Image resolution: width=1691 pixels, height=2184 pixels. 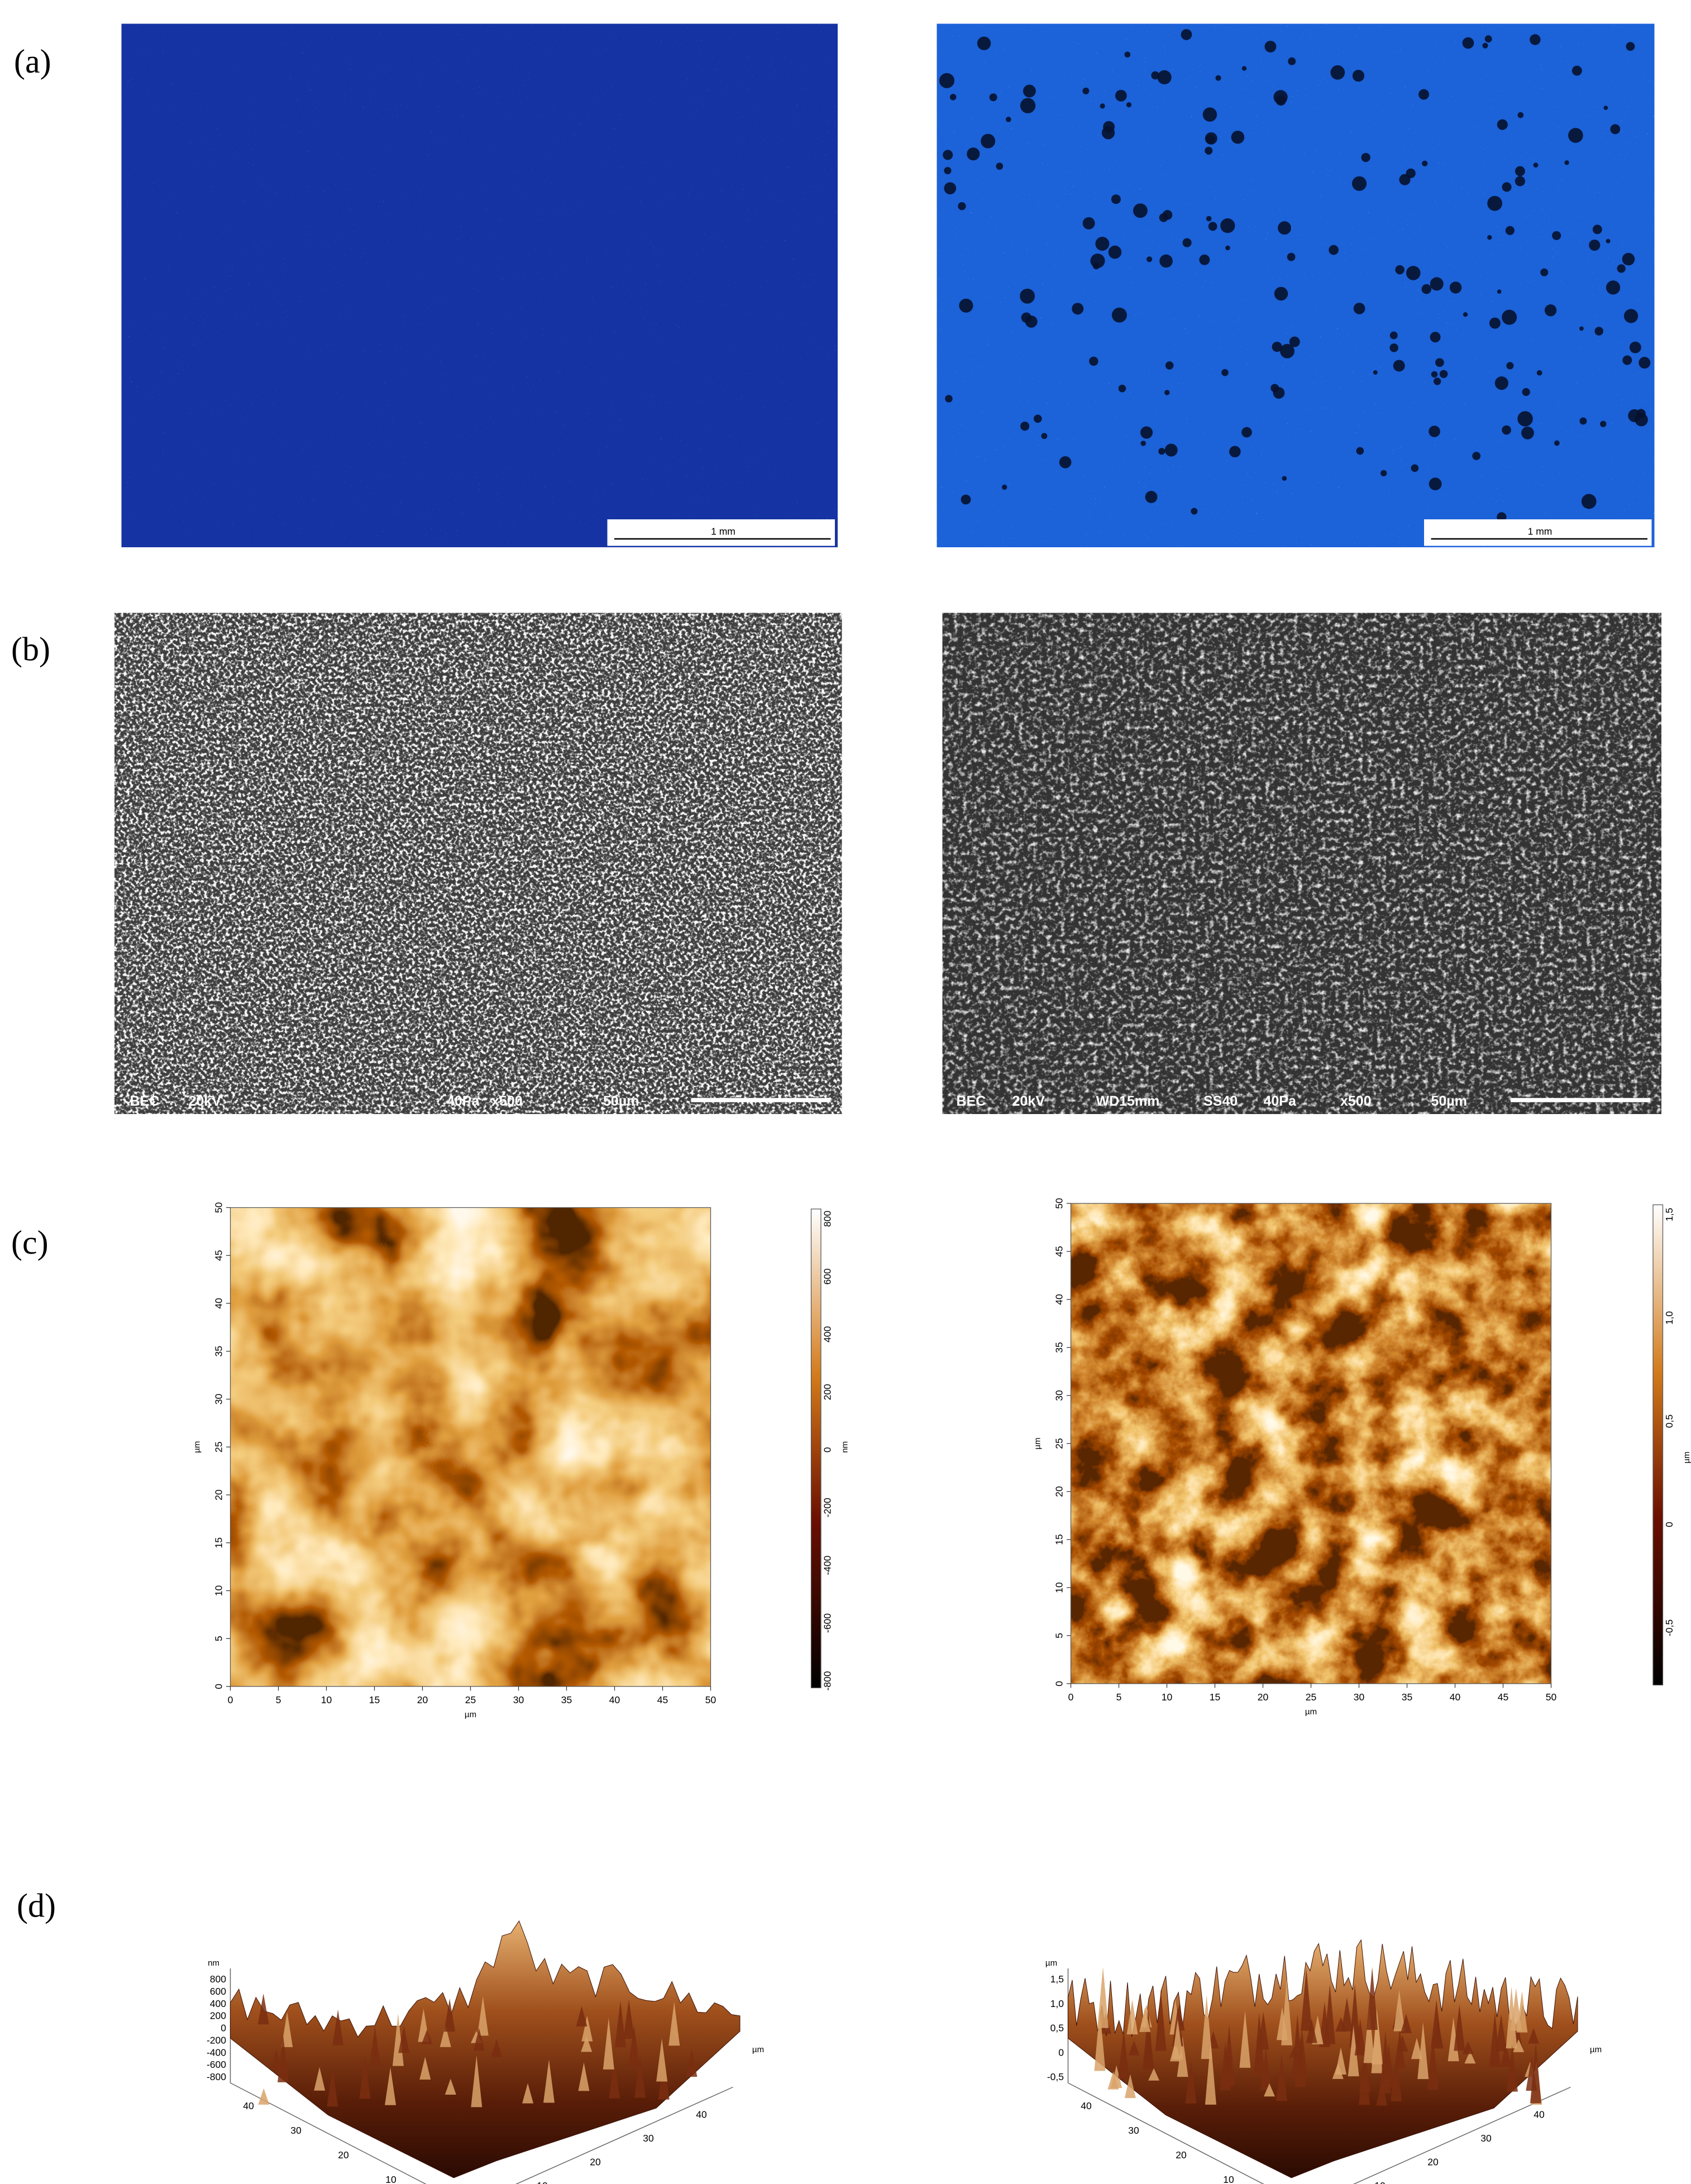 I want to click on colorbar-tick-label: 600, so click(x=827, y=1276).